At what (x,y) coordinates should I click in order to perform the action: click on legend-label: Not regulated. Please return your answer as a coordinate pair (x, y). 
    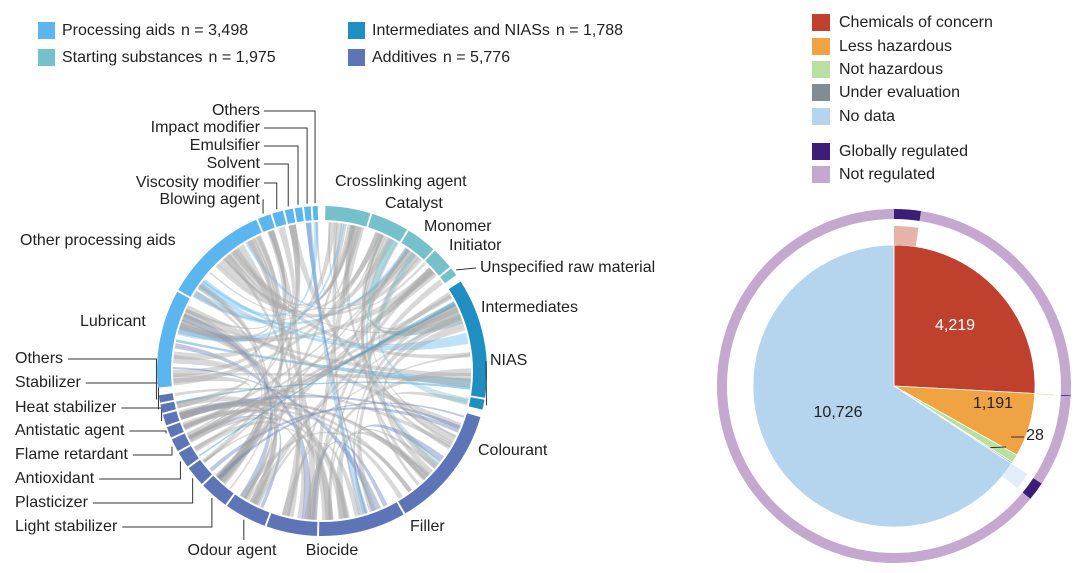
    Looking at the image, I should click on (887, 174).